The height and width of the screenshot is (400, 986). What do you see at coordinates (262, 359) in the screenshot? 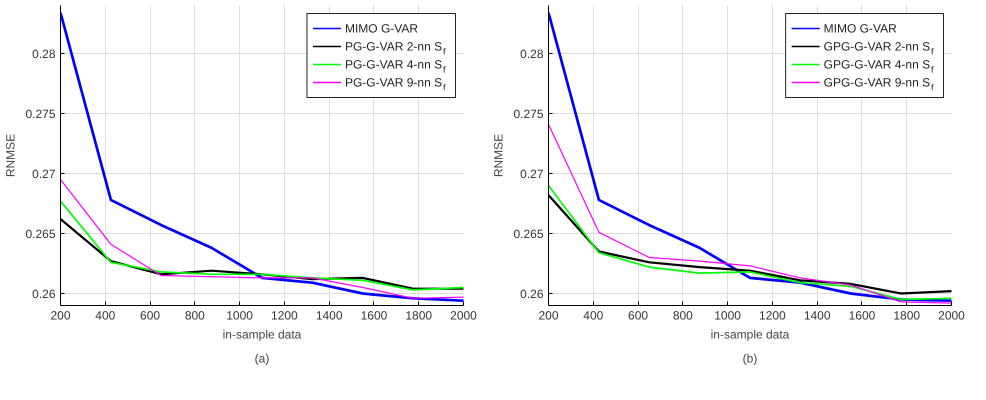
I see `text: (a)` at bounding box center [262, 359].